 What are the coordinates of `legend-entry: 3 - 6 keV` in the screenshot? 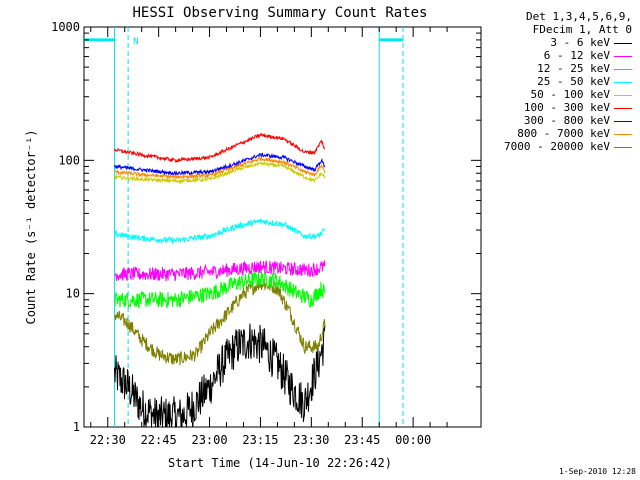 It's located at (568, 42).